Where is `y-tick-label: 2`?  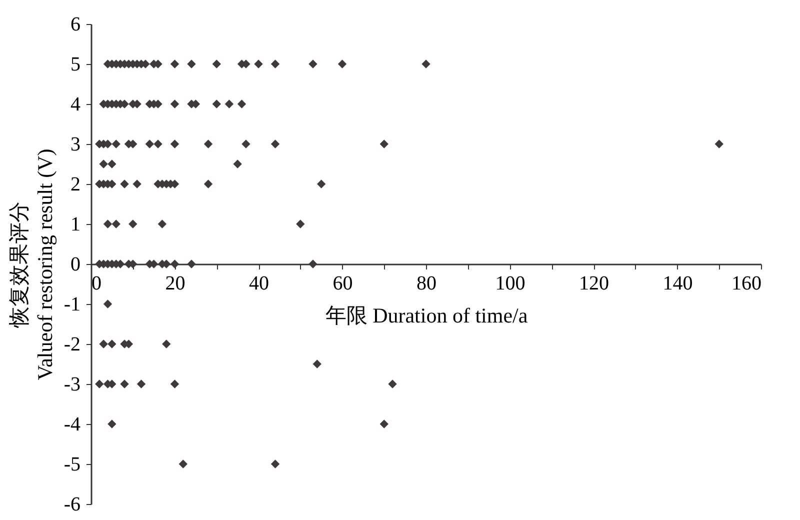
y-tick-label: 2 is located at coordinates (75, 185).